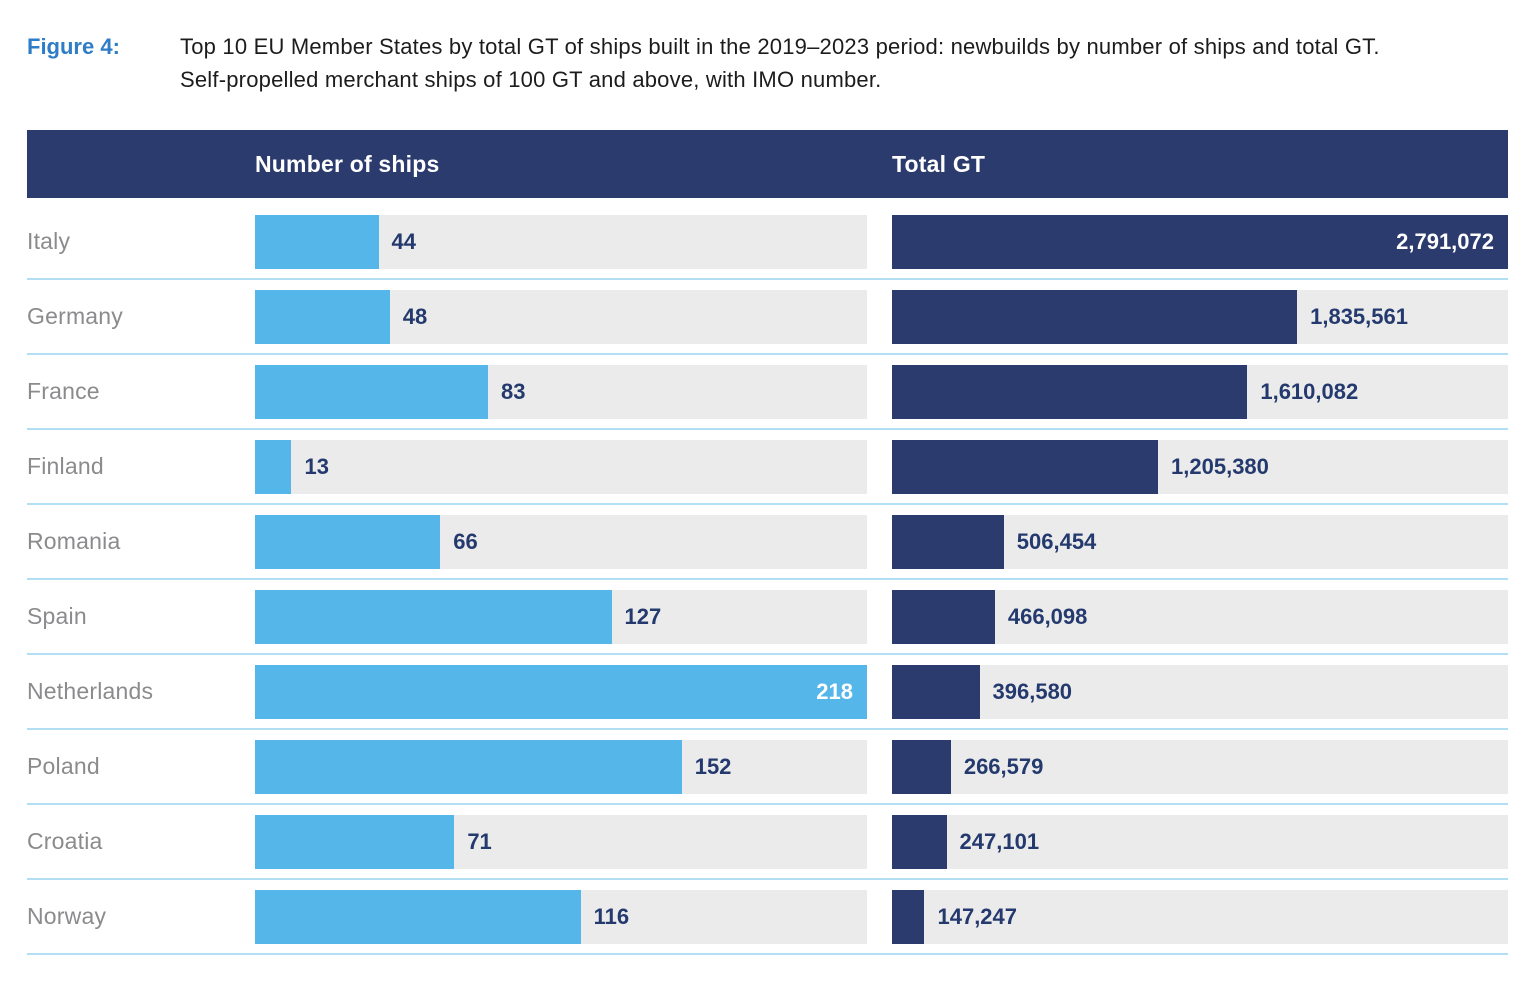 The height and width of the screenshot is (991, 1536). Describe the element at coordinates (465, 541) in the screenshot. I see `ships-value-label: 66` at that location.